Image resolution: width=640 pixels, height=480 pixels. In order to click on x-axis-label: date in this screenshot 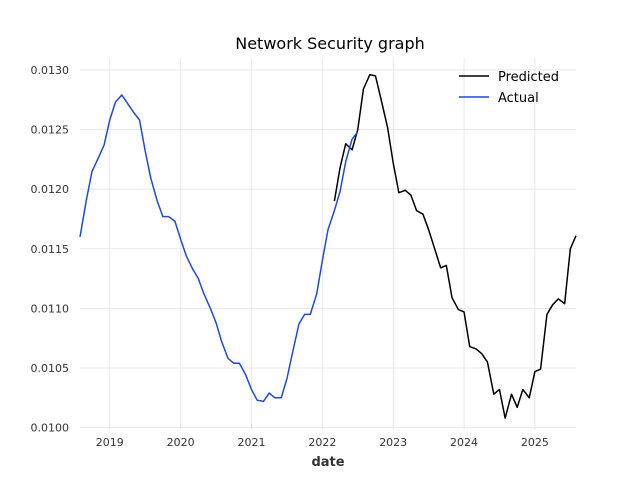, I will do `click(327, 462)`.